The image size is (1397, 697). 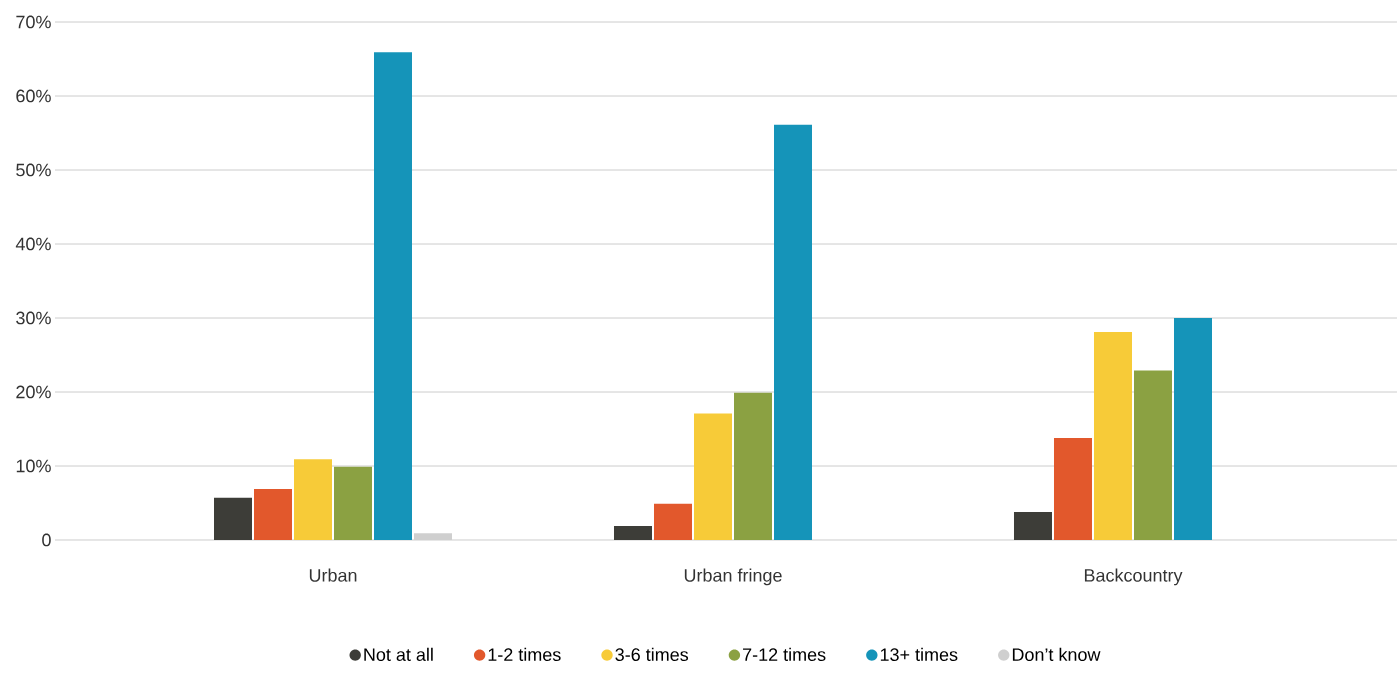 What do you see at coordinates (33, 22) in the screenshot?
I see `y-tick-label: 70%` at bounding box center [33, 22].